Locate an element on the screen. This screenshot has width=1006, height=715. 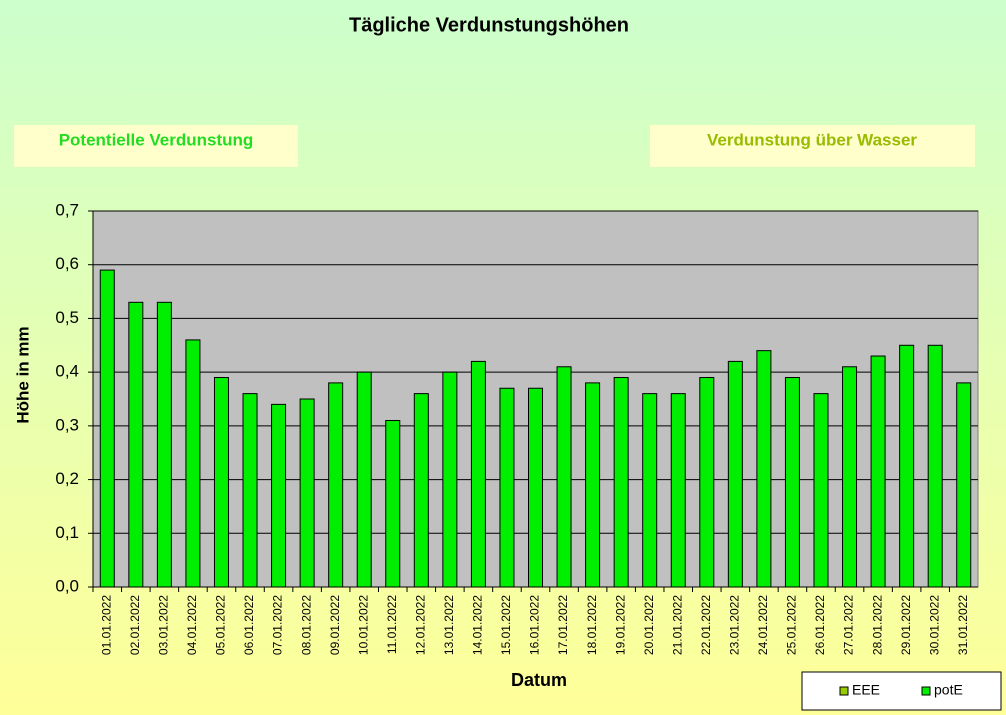
y-tick-label: 0,7 is located at coordinates (67, 209).